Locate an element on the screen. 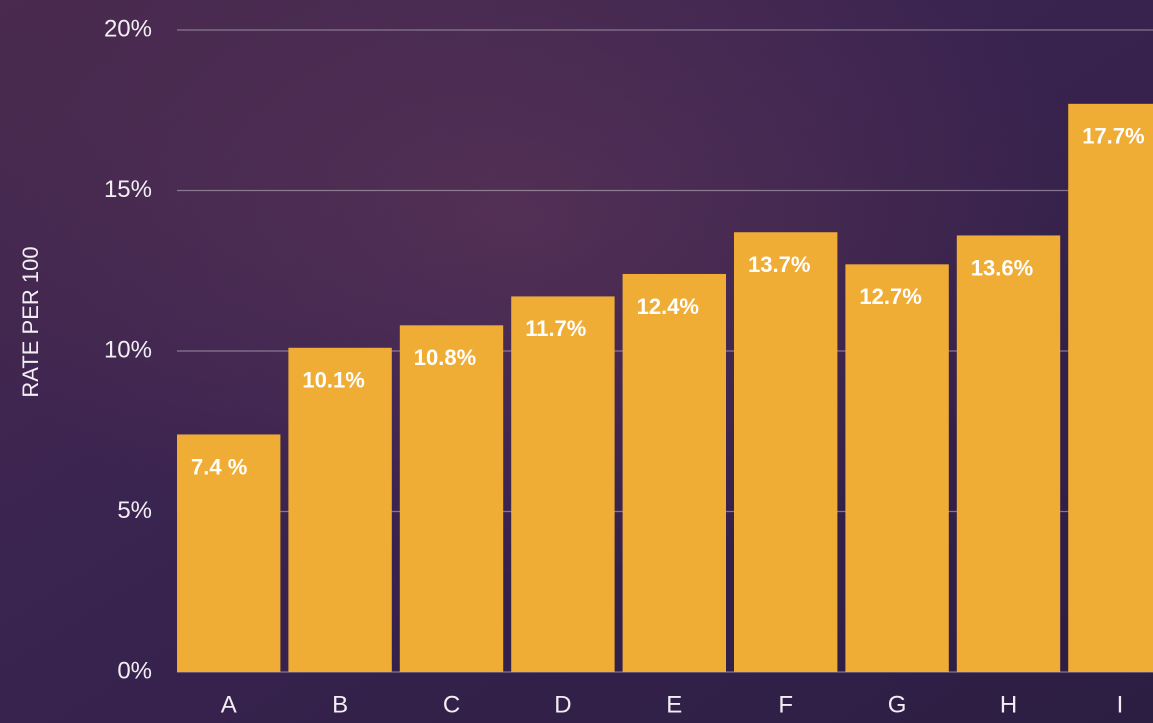 The height and width of the screenshot is (723, 1153). y-tick-label: 0% is located at coordinates (134, 670).